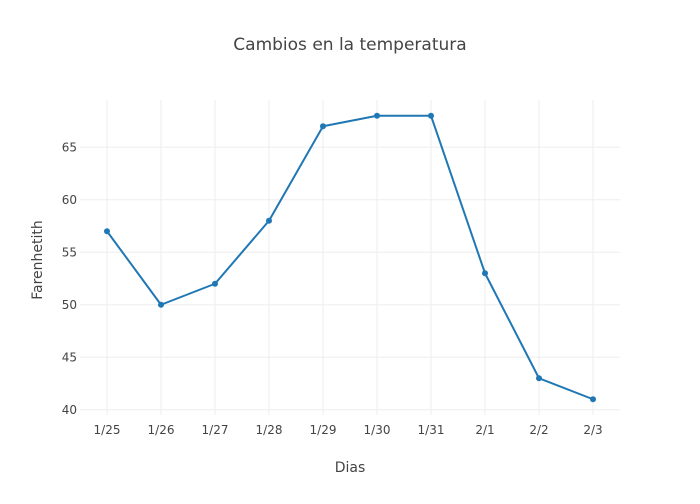  Describe the element at coordinates (69, 200) in the screenshot. I see `y-tick-label: 60` at that location.